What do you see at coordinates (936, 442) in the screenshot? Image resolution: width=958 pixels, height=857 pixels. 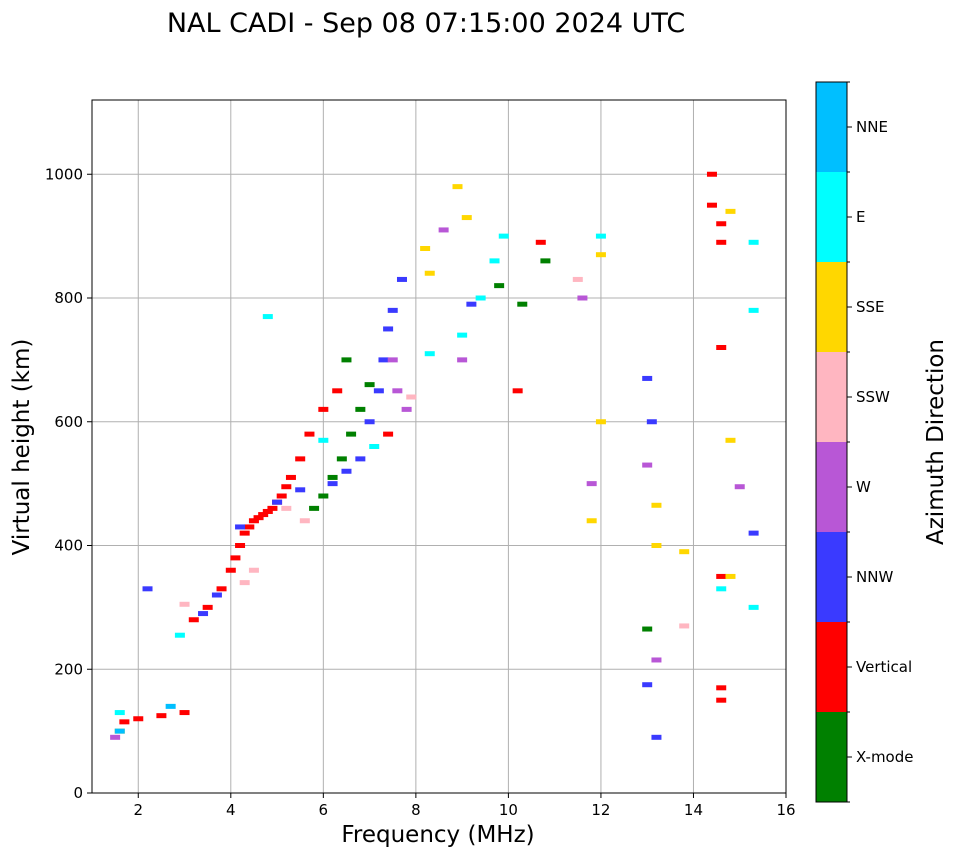 I see `colorbar-label: Azimuth Direction` at bounding box center [936, 442].